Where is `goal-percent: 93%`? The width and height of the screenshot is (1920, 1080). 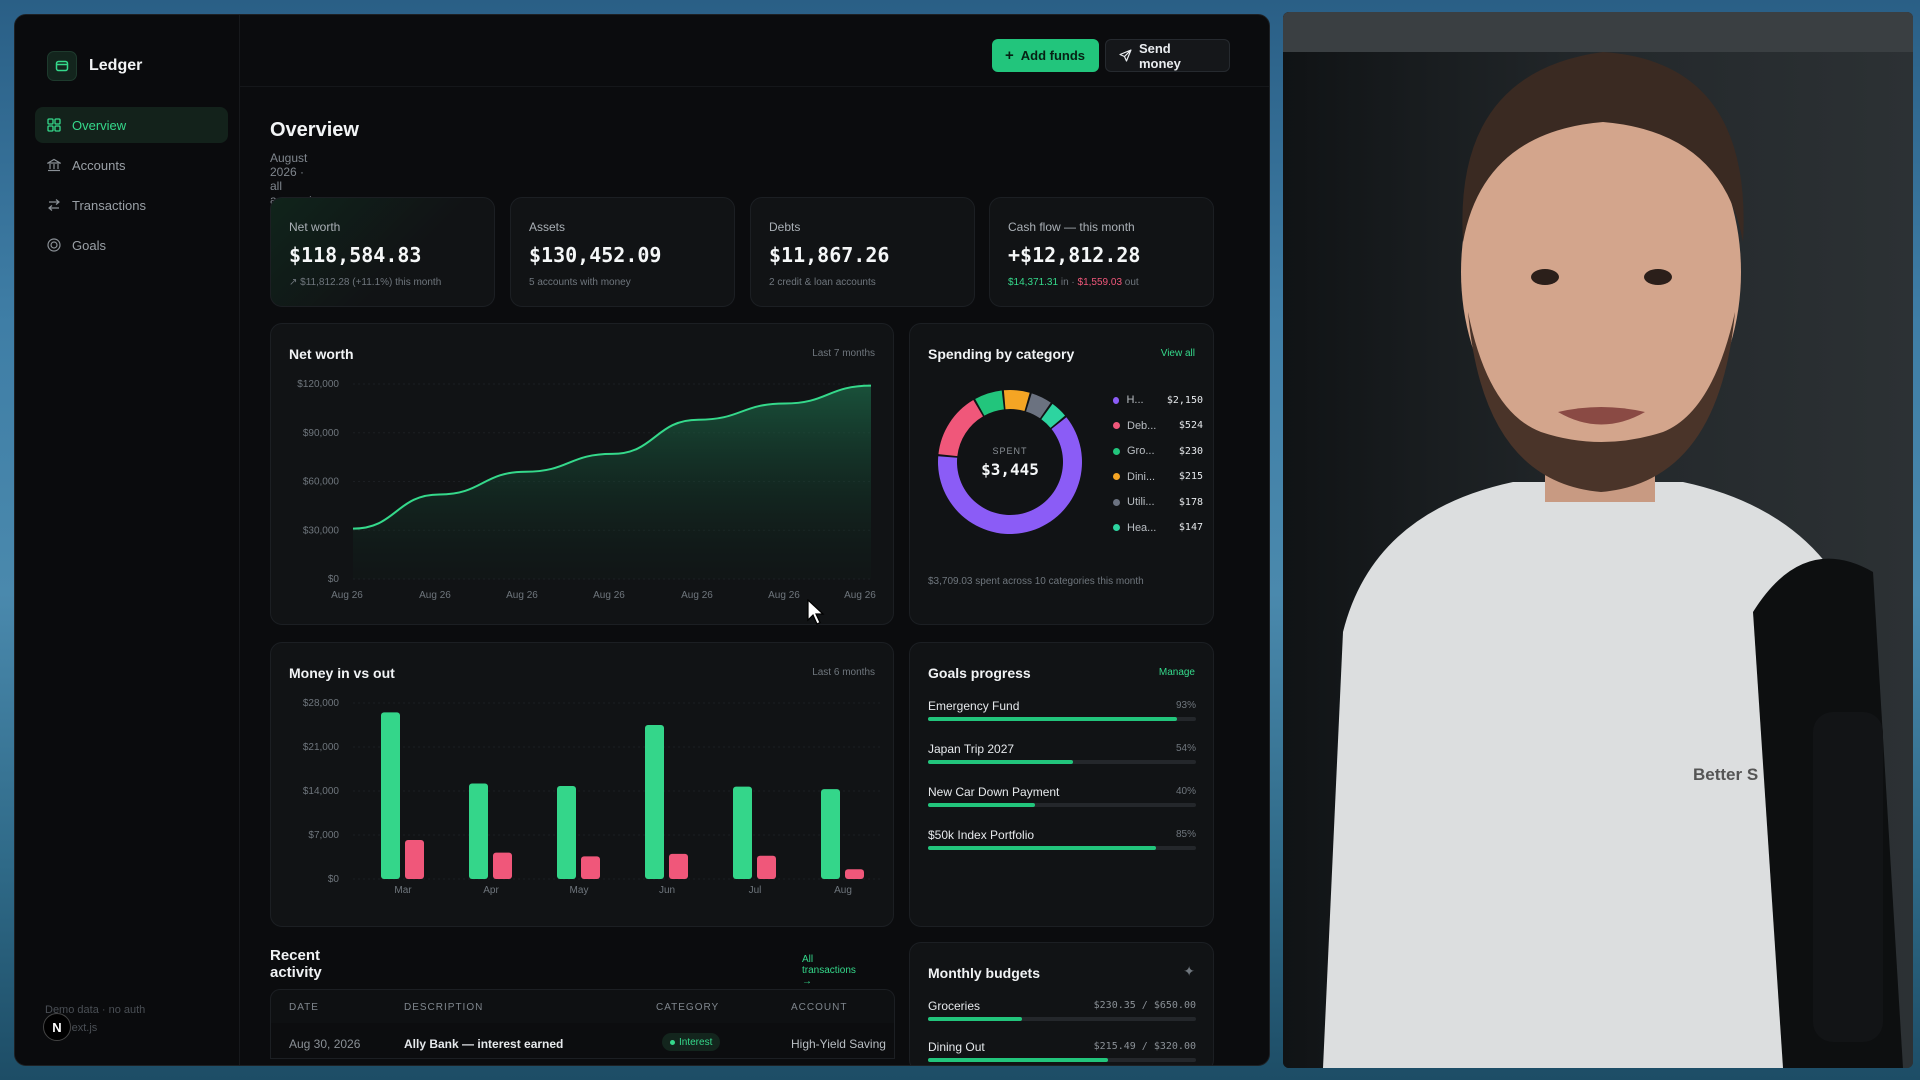 goal-percent: 93% is located at coordinates (1185, 705).